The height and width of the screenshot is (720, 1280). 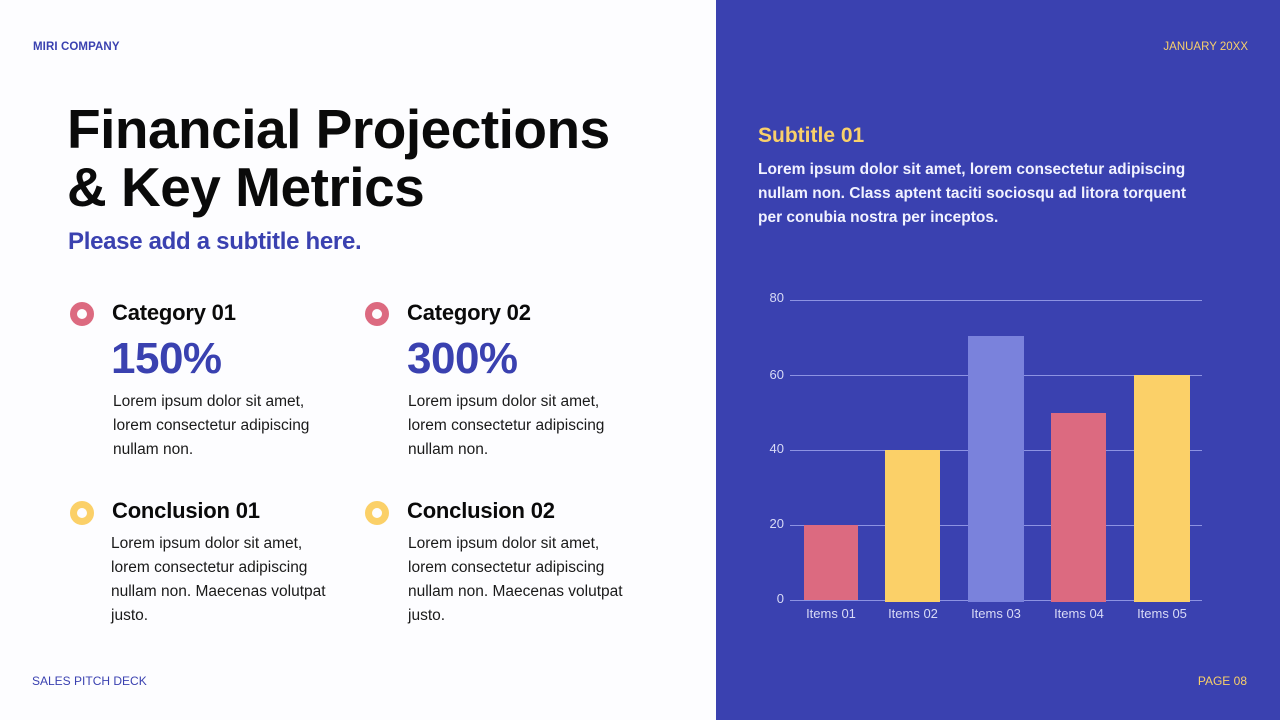 I want to click on x-tick-label: Items 01, so click(x=831, y=613).